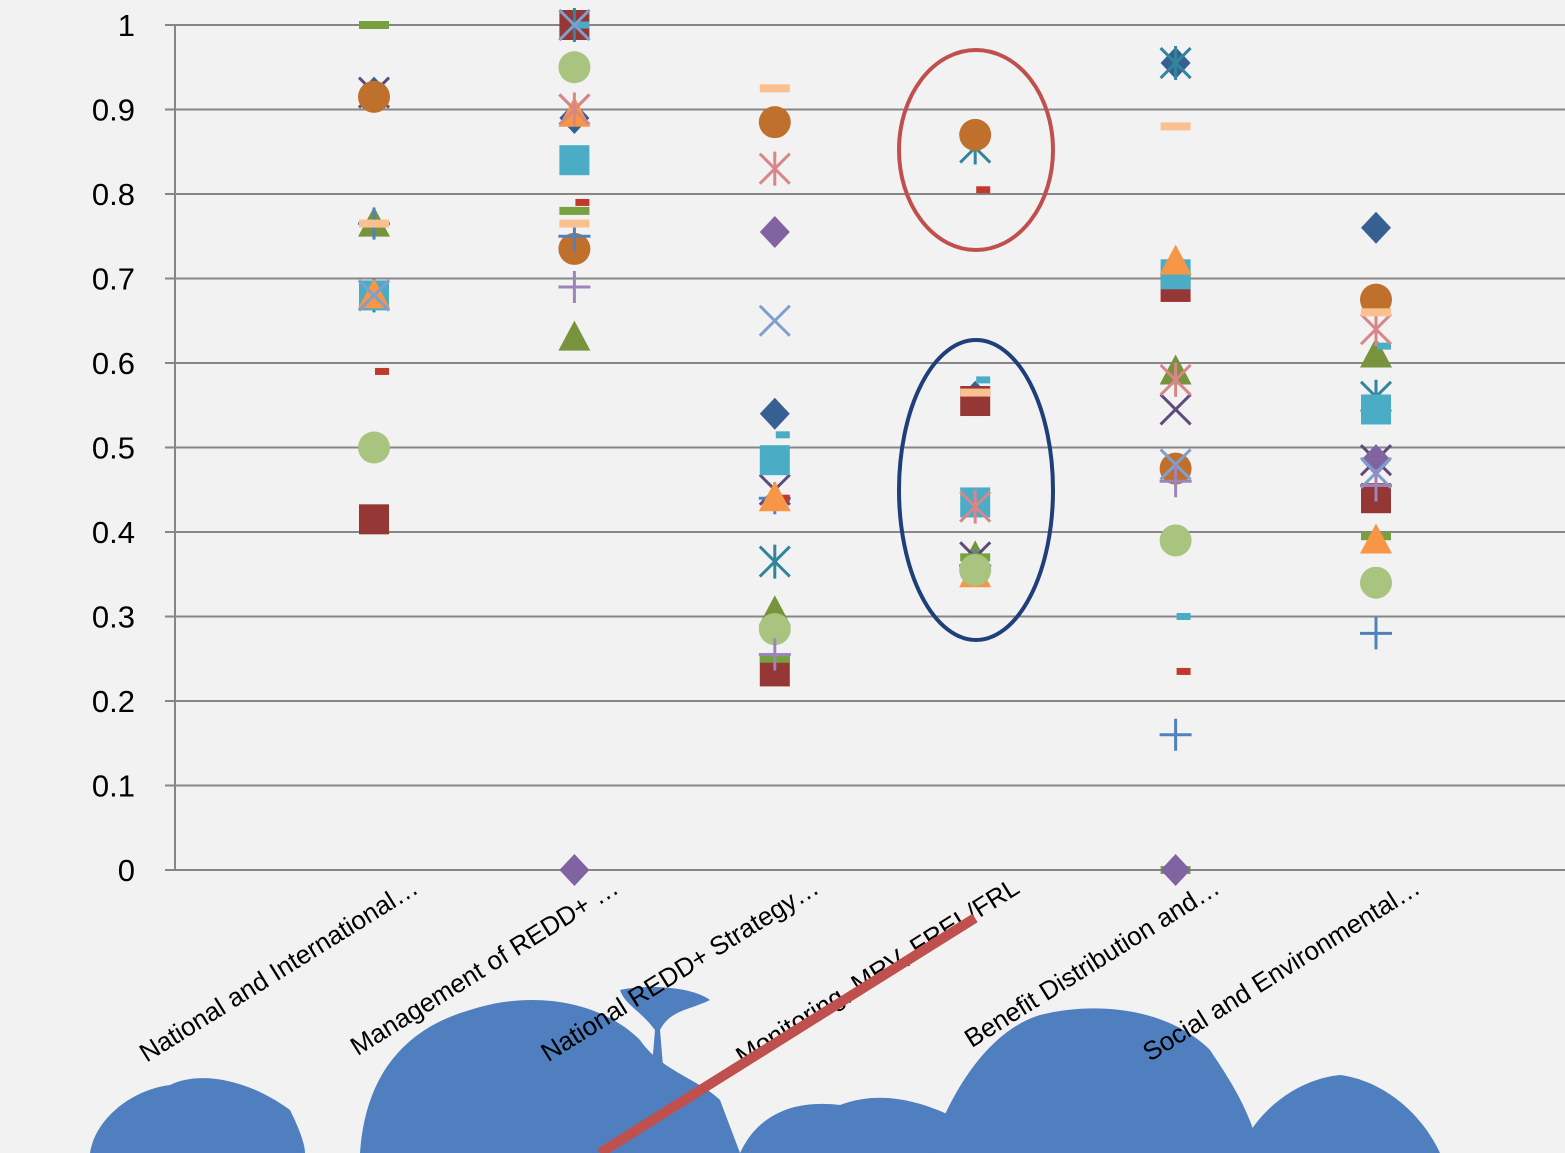 The width and height of the screenshot is (1565, 1153). I want to click on strike-line, so click(787, 1033).